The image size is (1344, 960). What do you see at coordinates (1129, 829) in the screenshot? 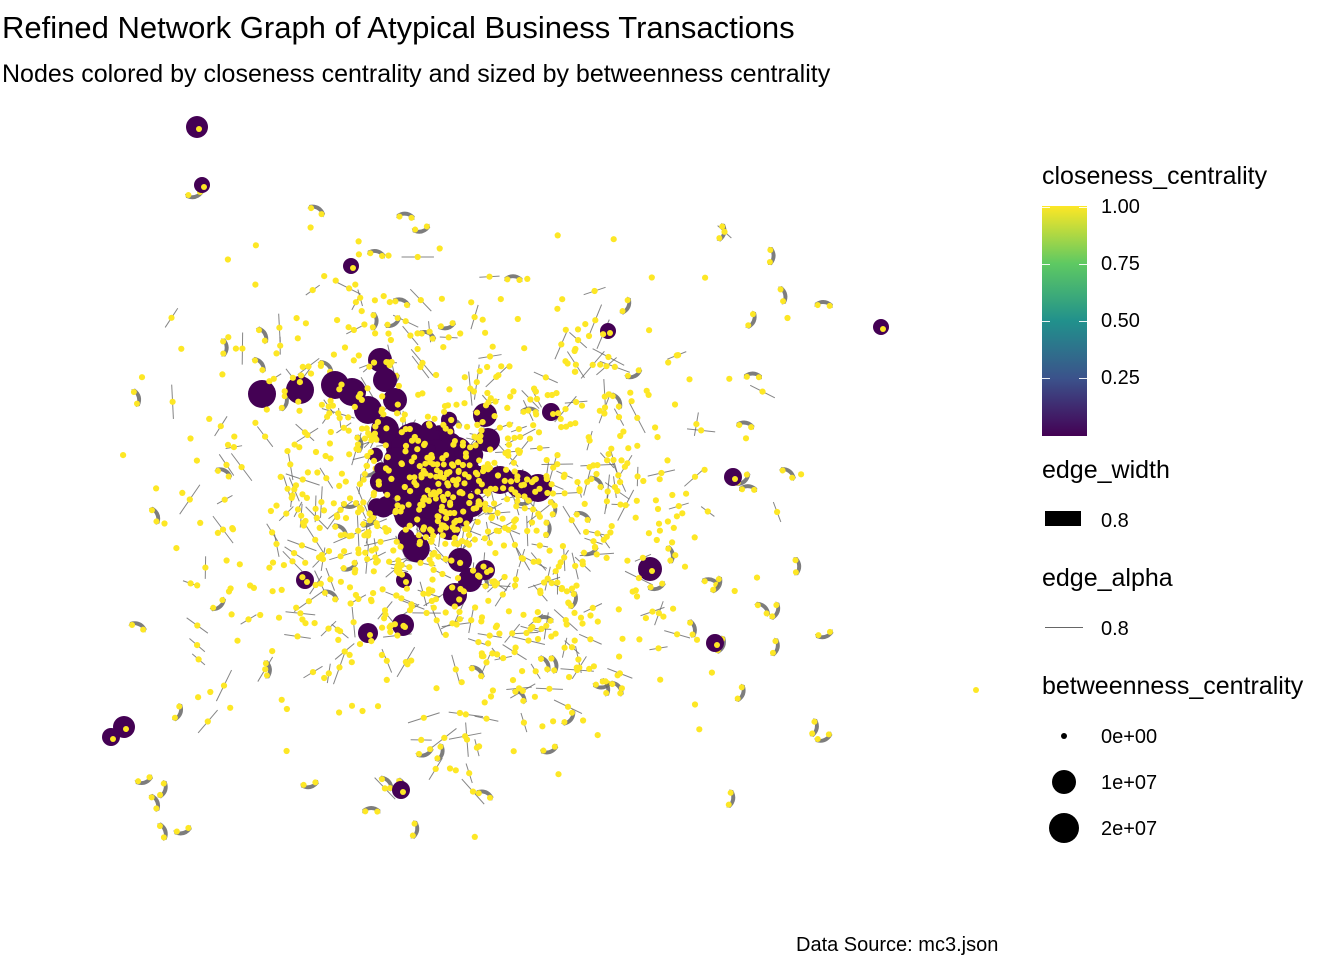
I see `legend-size-label: 2e+07` at bounding box center [1129, 829].